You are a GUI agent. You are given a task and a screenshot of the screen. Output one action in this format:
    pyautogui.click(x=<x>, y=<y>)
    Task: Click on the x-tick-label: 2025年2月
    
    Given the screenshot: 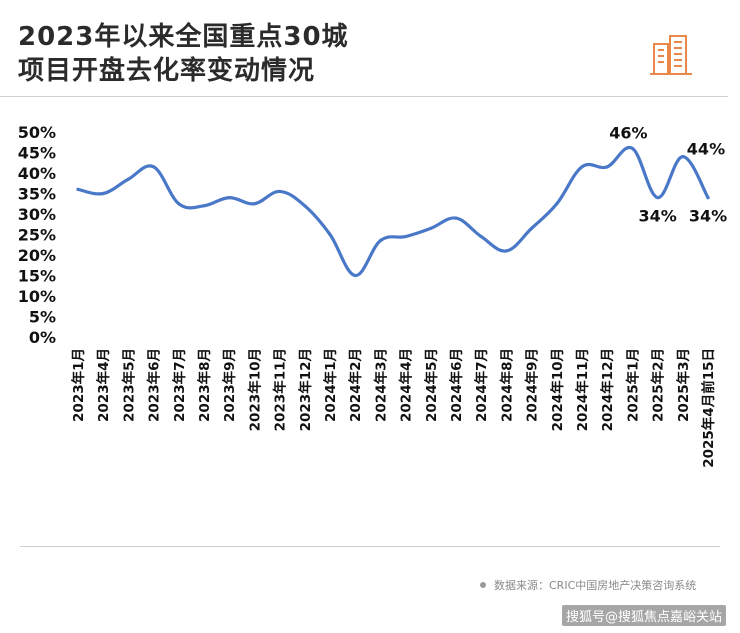 What is the action you would take?
    pyautogui.click(x=658, y=385)
    